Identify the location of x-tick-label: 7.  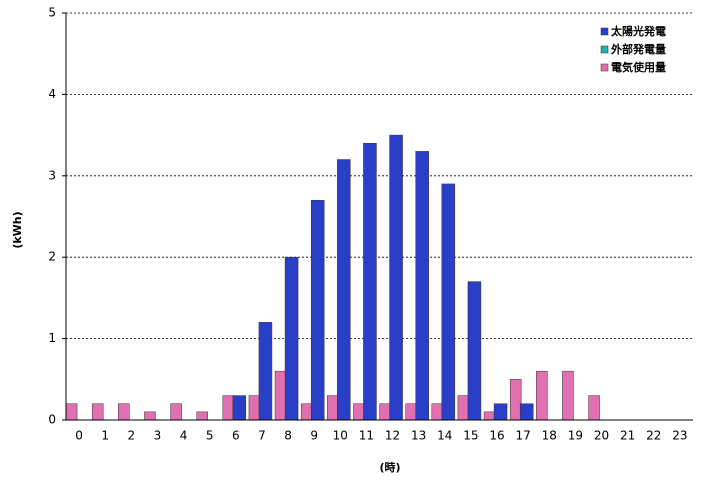
(262, 436).